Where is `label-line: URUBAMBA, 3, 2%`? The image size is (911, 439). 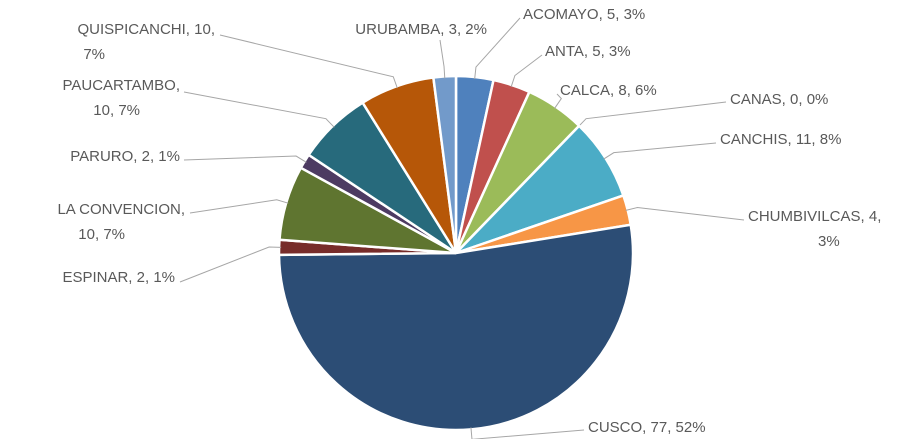
label-line: URUBAMBA, 3, 2% is located at coordinates (421, 29).